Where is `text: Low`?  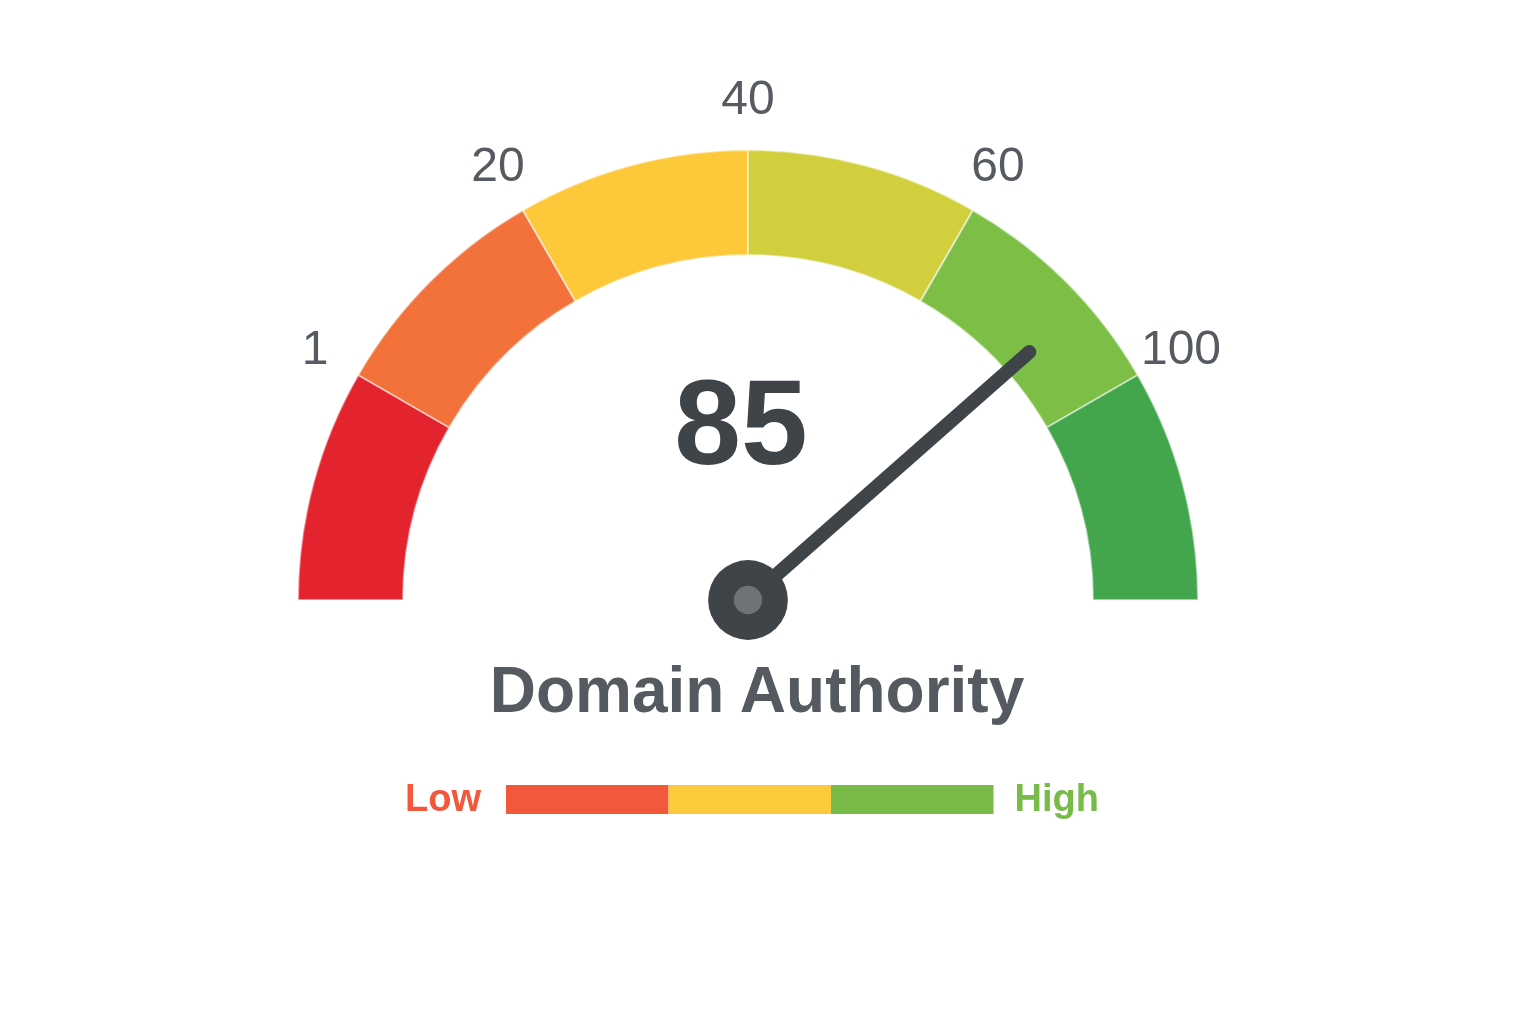 text: Low is located at coordinates (443, 797).